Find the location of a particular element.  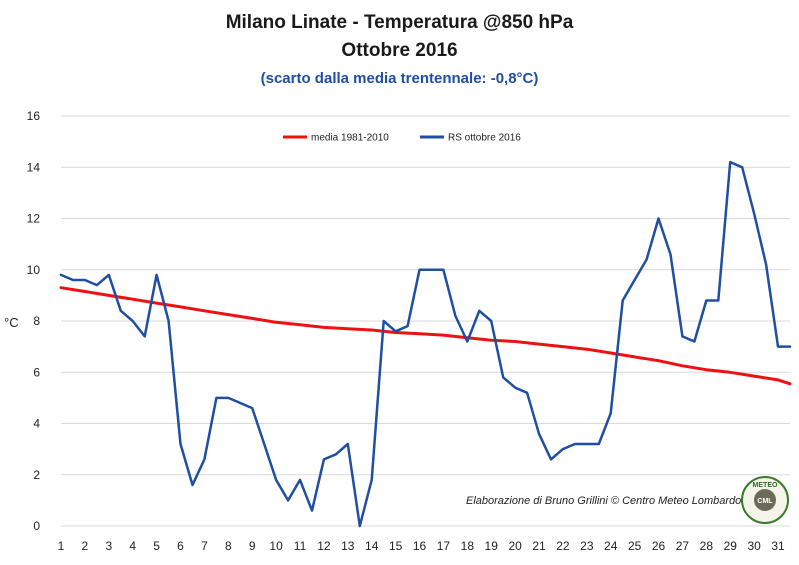

x-tick-label: 12 is located at coordinates (324, 546).